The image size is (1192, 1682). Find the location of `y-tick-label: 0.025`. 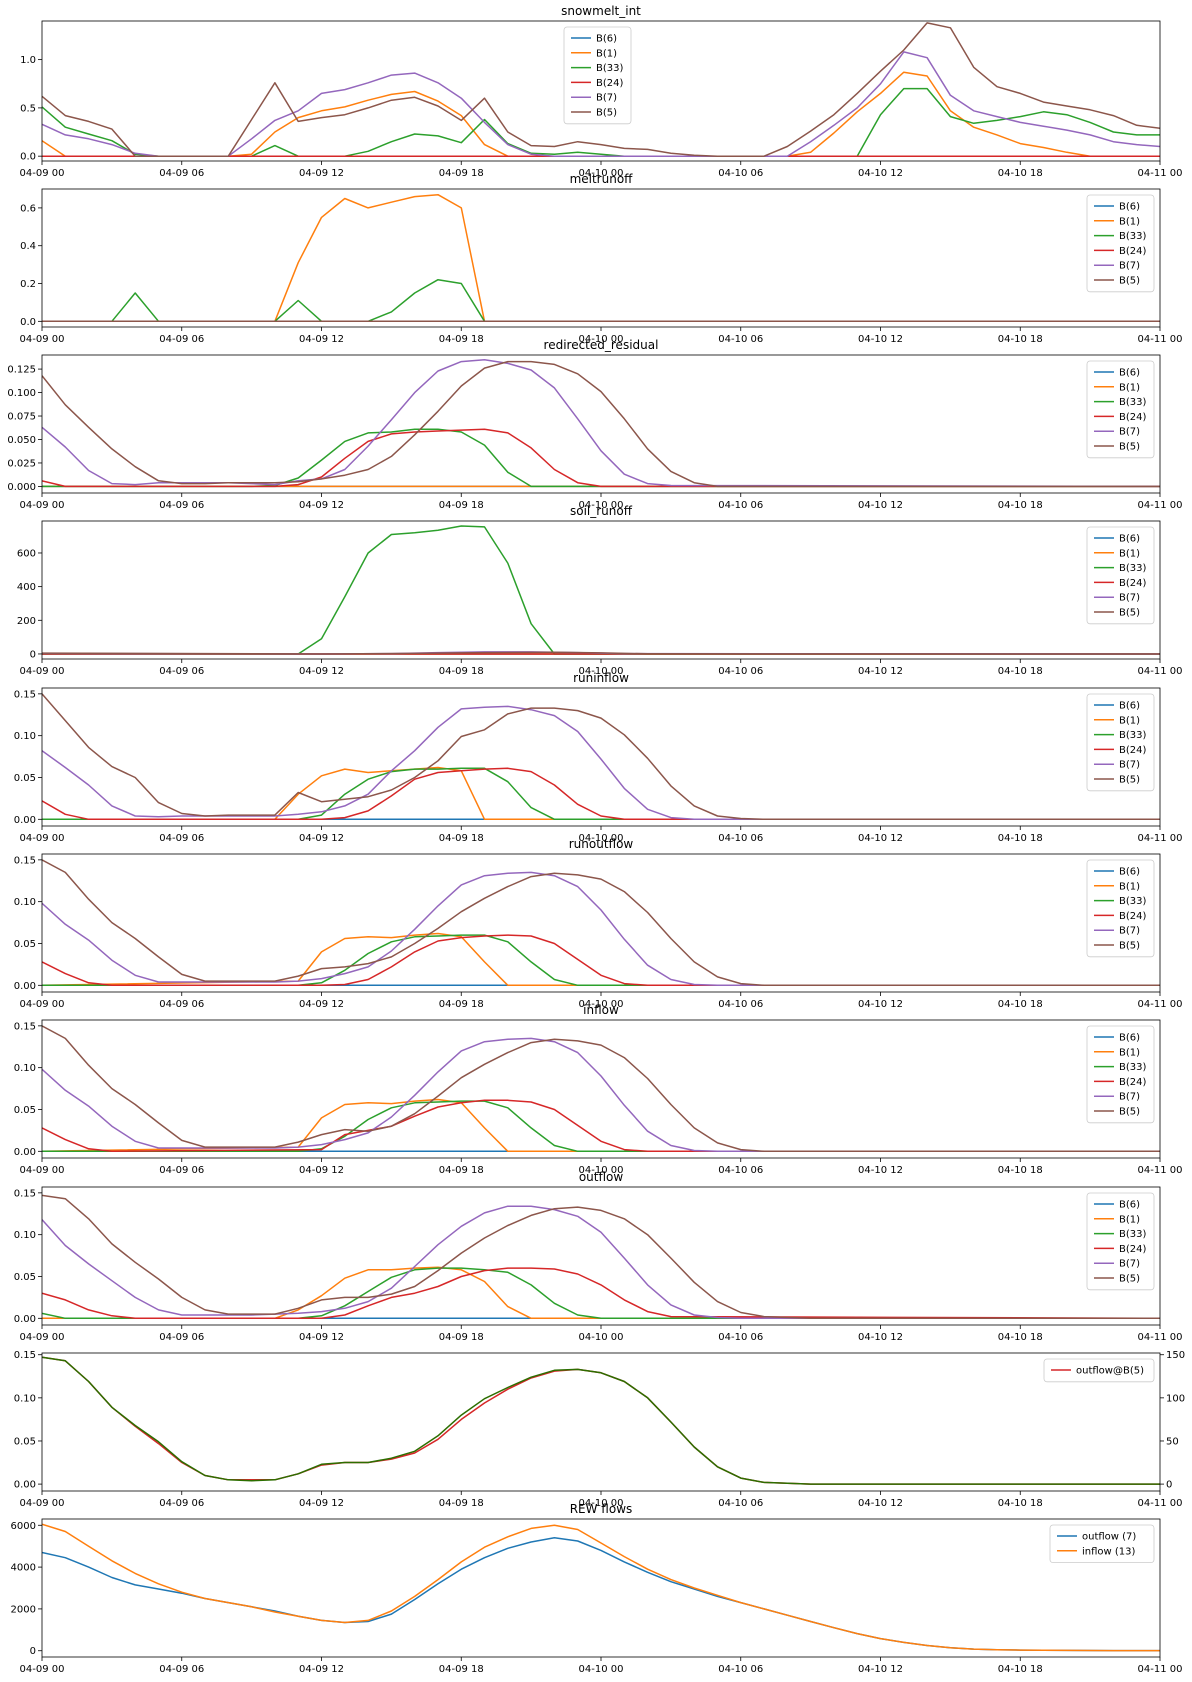

y-tick-label: 0.025 is located at coordinates (21, 463).